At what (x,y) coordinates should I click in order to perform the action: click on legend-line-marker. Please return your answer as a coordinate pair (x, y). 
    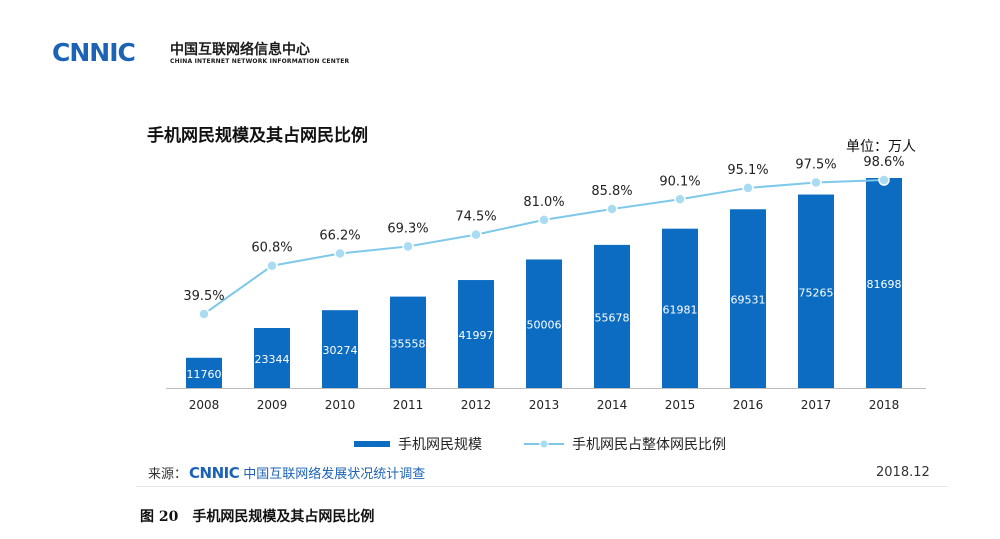
    Looking at the image, I should click on (544, 444).